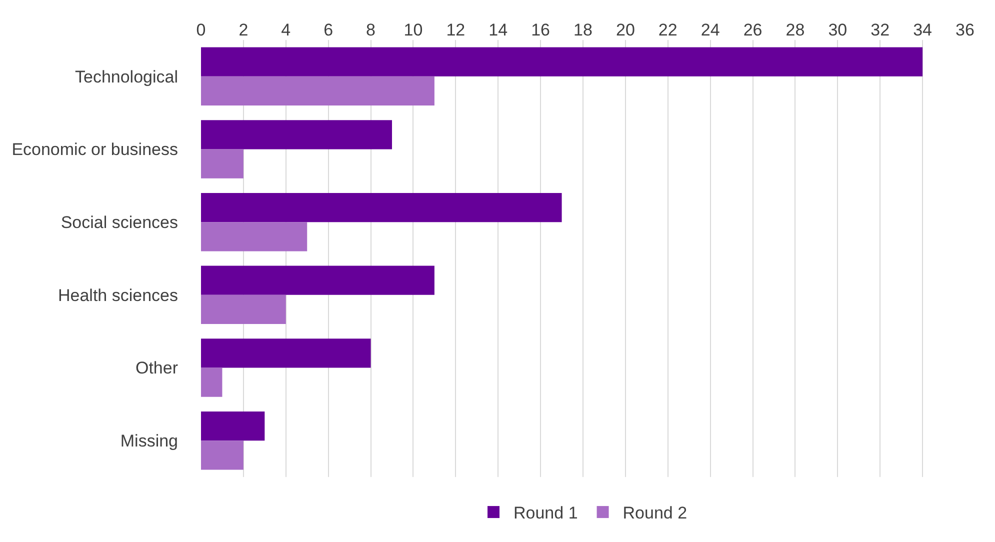 Image resolution: width=995 pixels, height=542 pixels. What do you see at coordinates (625, 30) in the screenshot?
I see `x-tick-label: 20` at bounding box center [625, 30].